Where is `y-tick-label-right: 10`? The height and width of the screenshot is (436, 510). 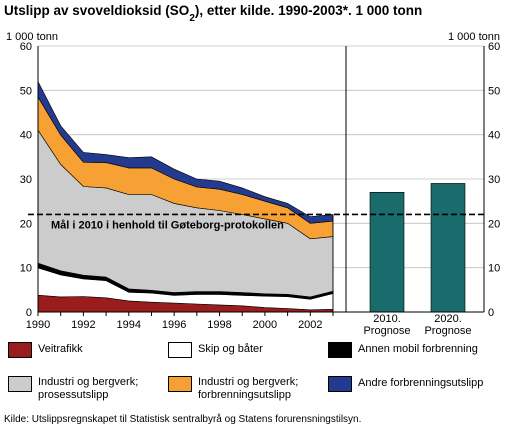 y-tick-label-right: 10 is located at coordinates (494, 269).